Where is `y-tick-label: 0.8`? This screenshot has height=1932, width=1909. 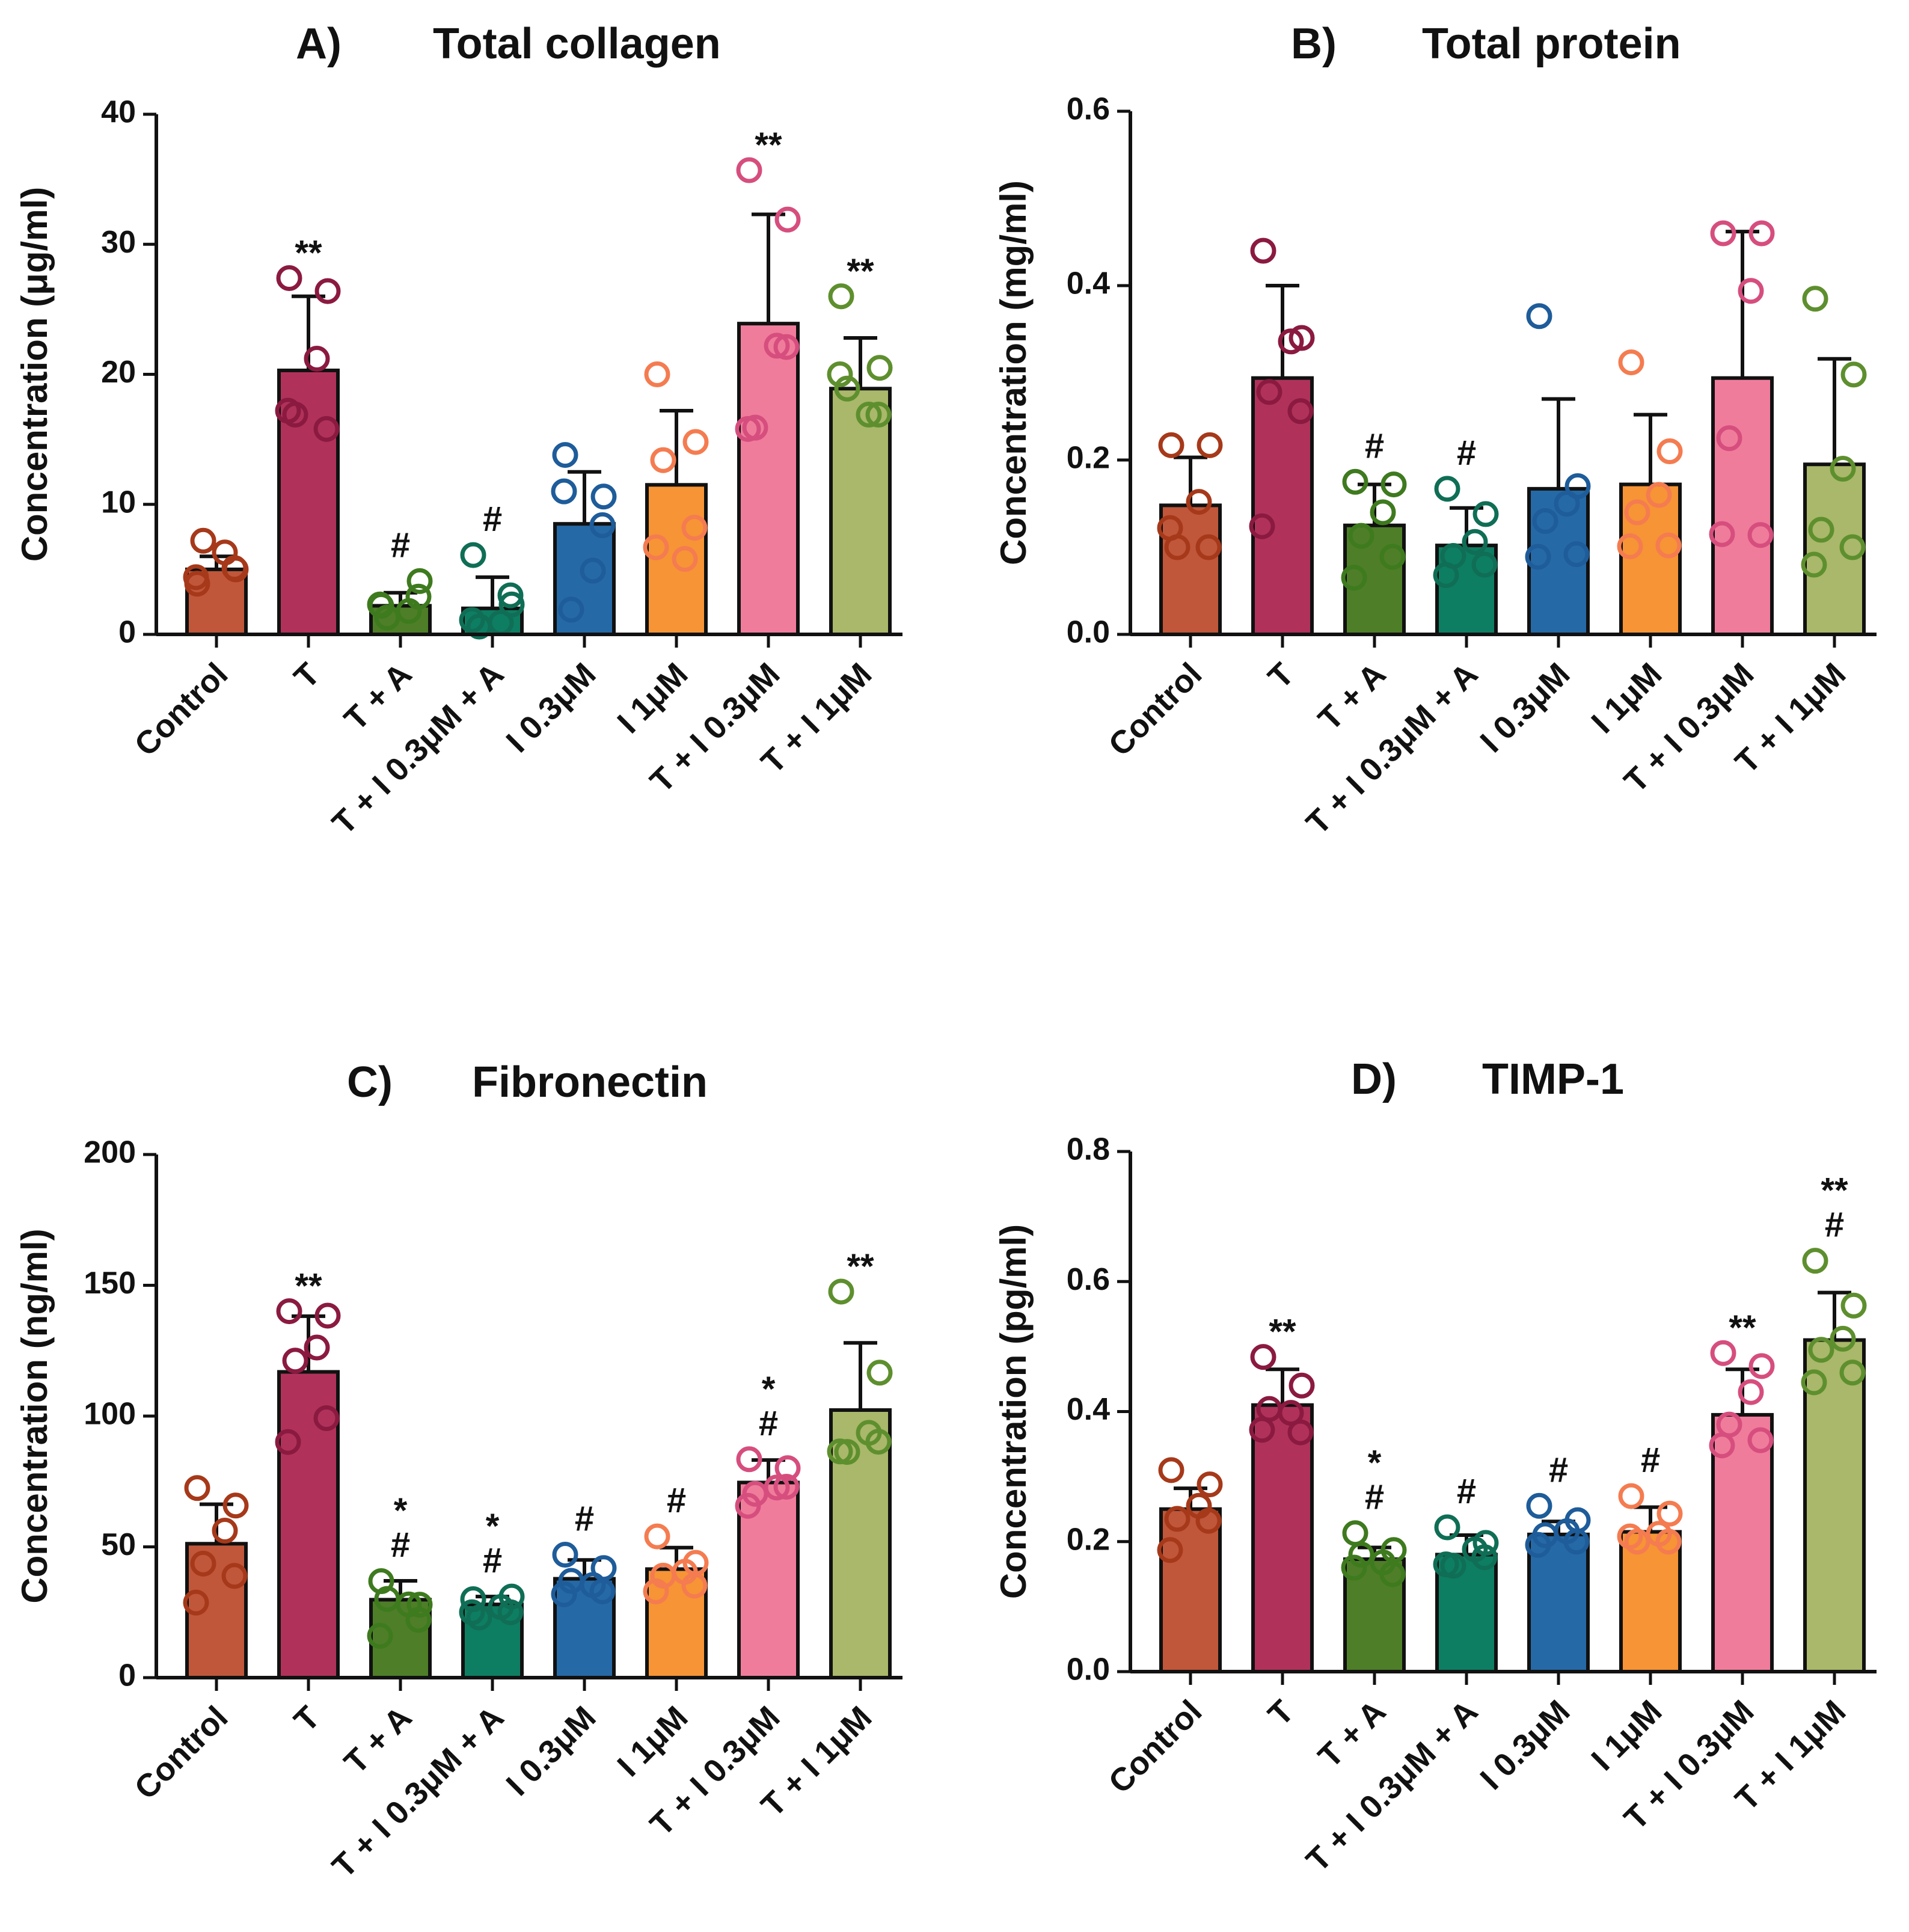 y-tick-label: 0.8 is located at coordinates (1088, 1149).